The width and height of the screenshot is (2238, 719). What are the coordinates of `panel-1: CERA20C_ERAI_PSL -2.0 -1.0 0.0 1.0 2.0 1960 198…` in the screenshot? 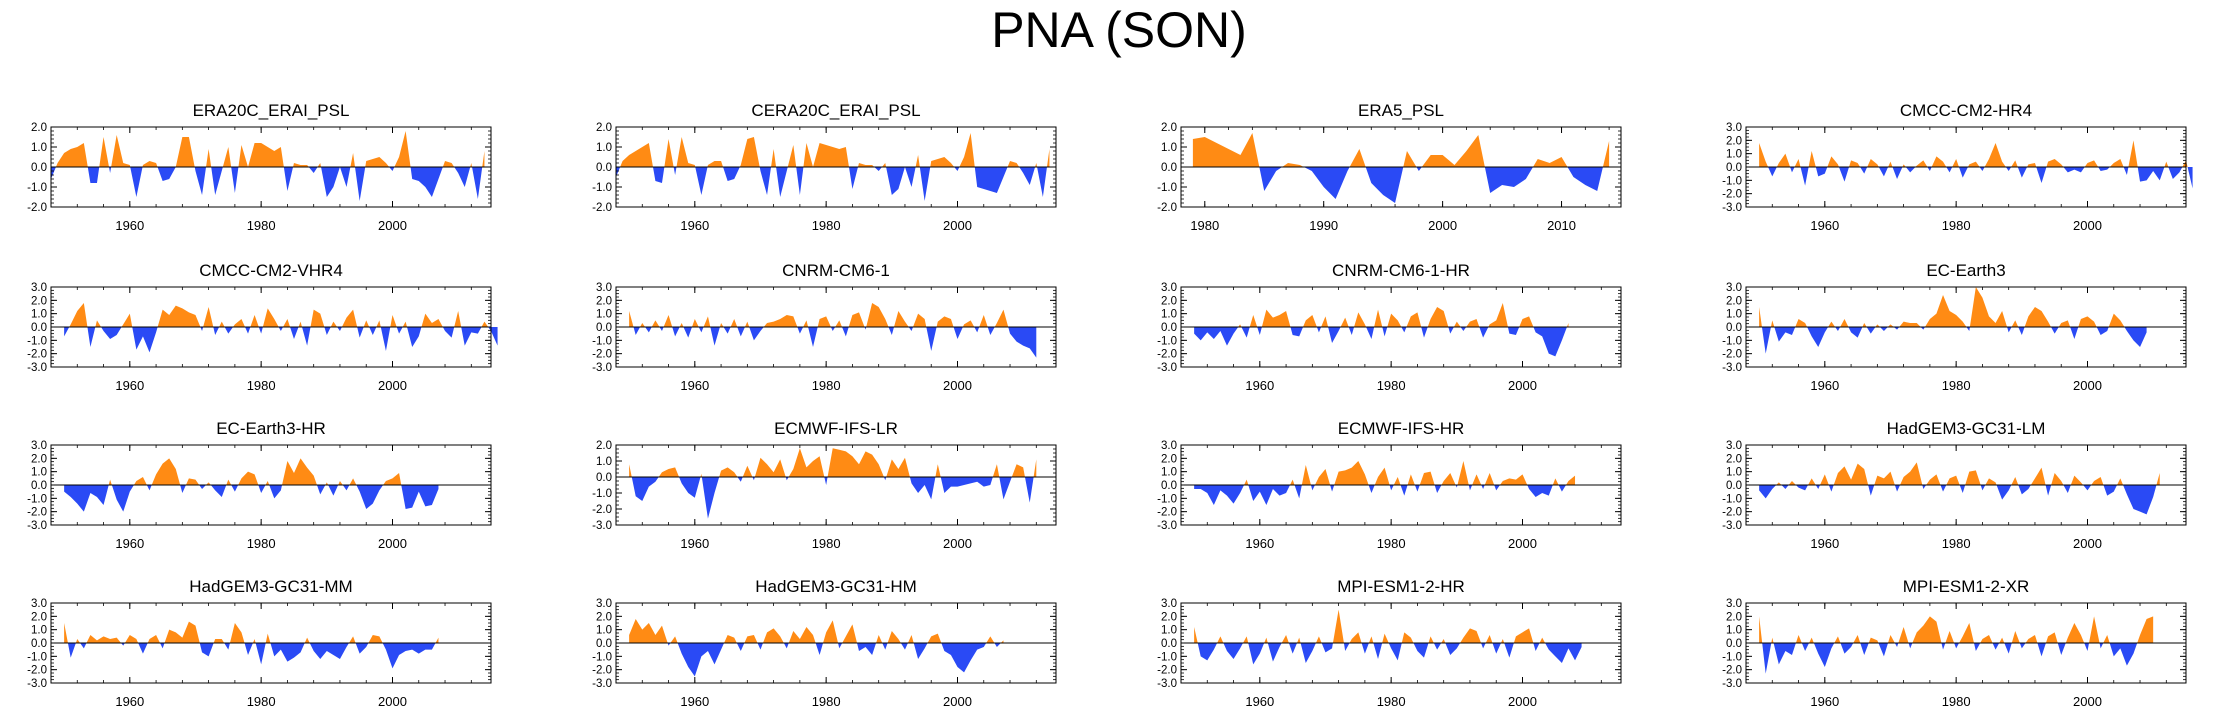 It's located at (824, 167).